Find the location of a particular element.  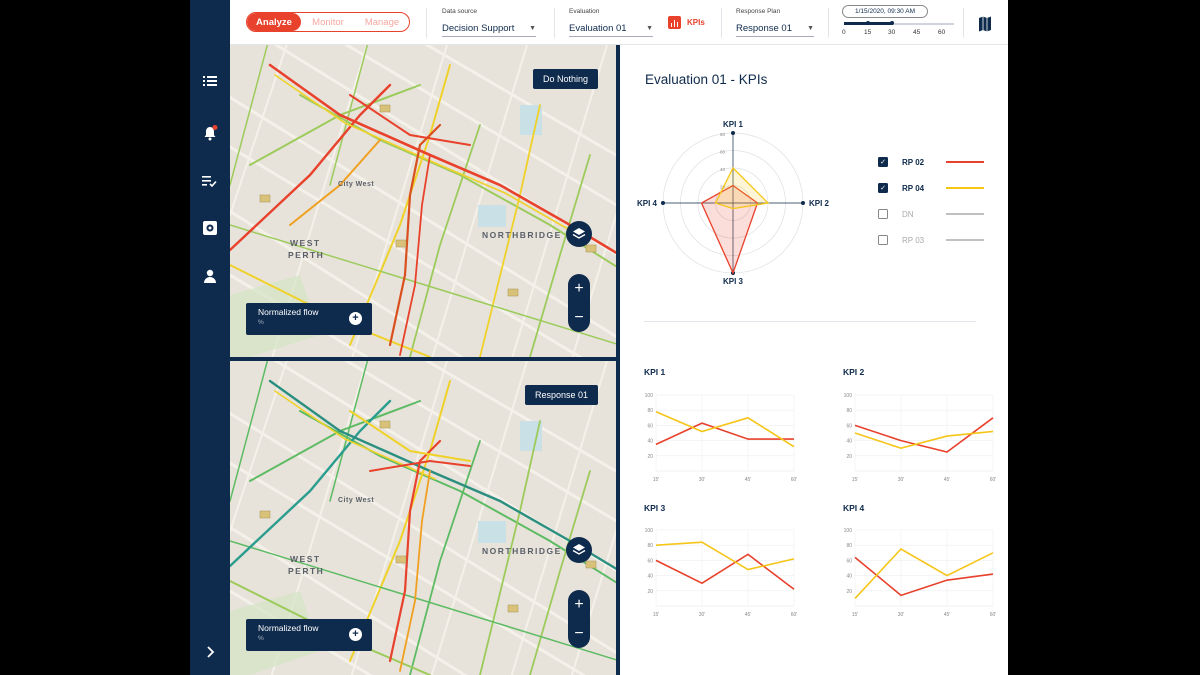

time-tick: 15 is located at coordinates (868, 32).